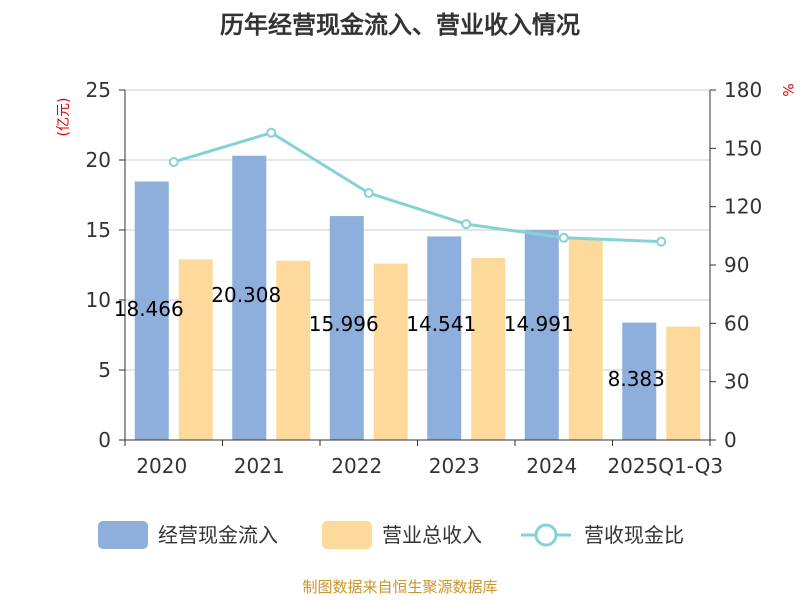  What do you see at coordinates (743, 90) in the screenshot?
I see `right-axis-tick-label: 180` at bounding box center [743, 90].